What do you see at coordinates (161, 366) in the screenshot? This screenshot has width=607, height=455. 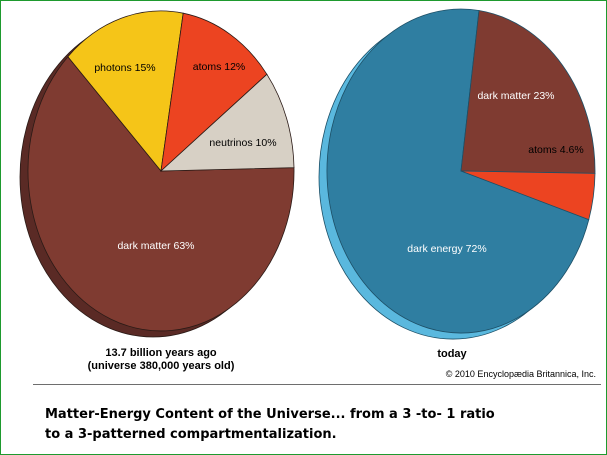 I see `caption-early-subtitle: (universe 380,000 years old)` at bounding box center [161, 366].